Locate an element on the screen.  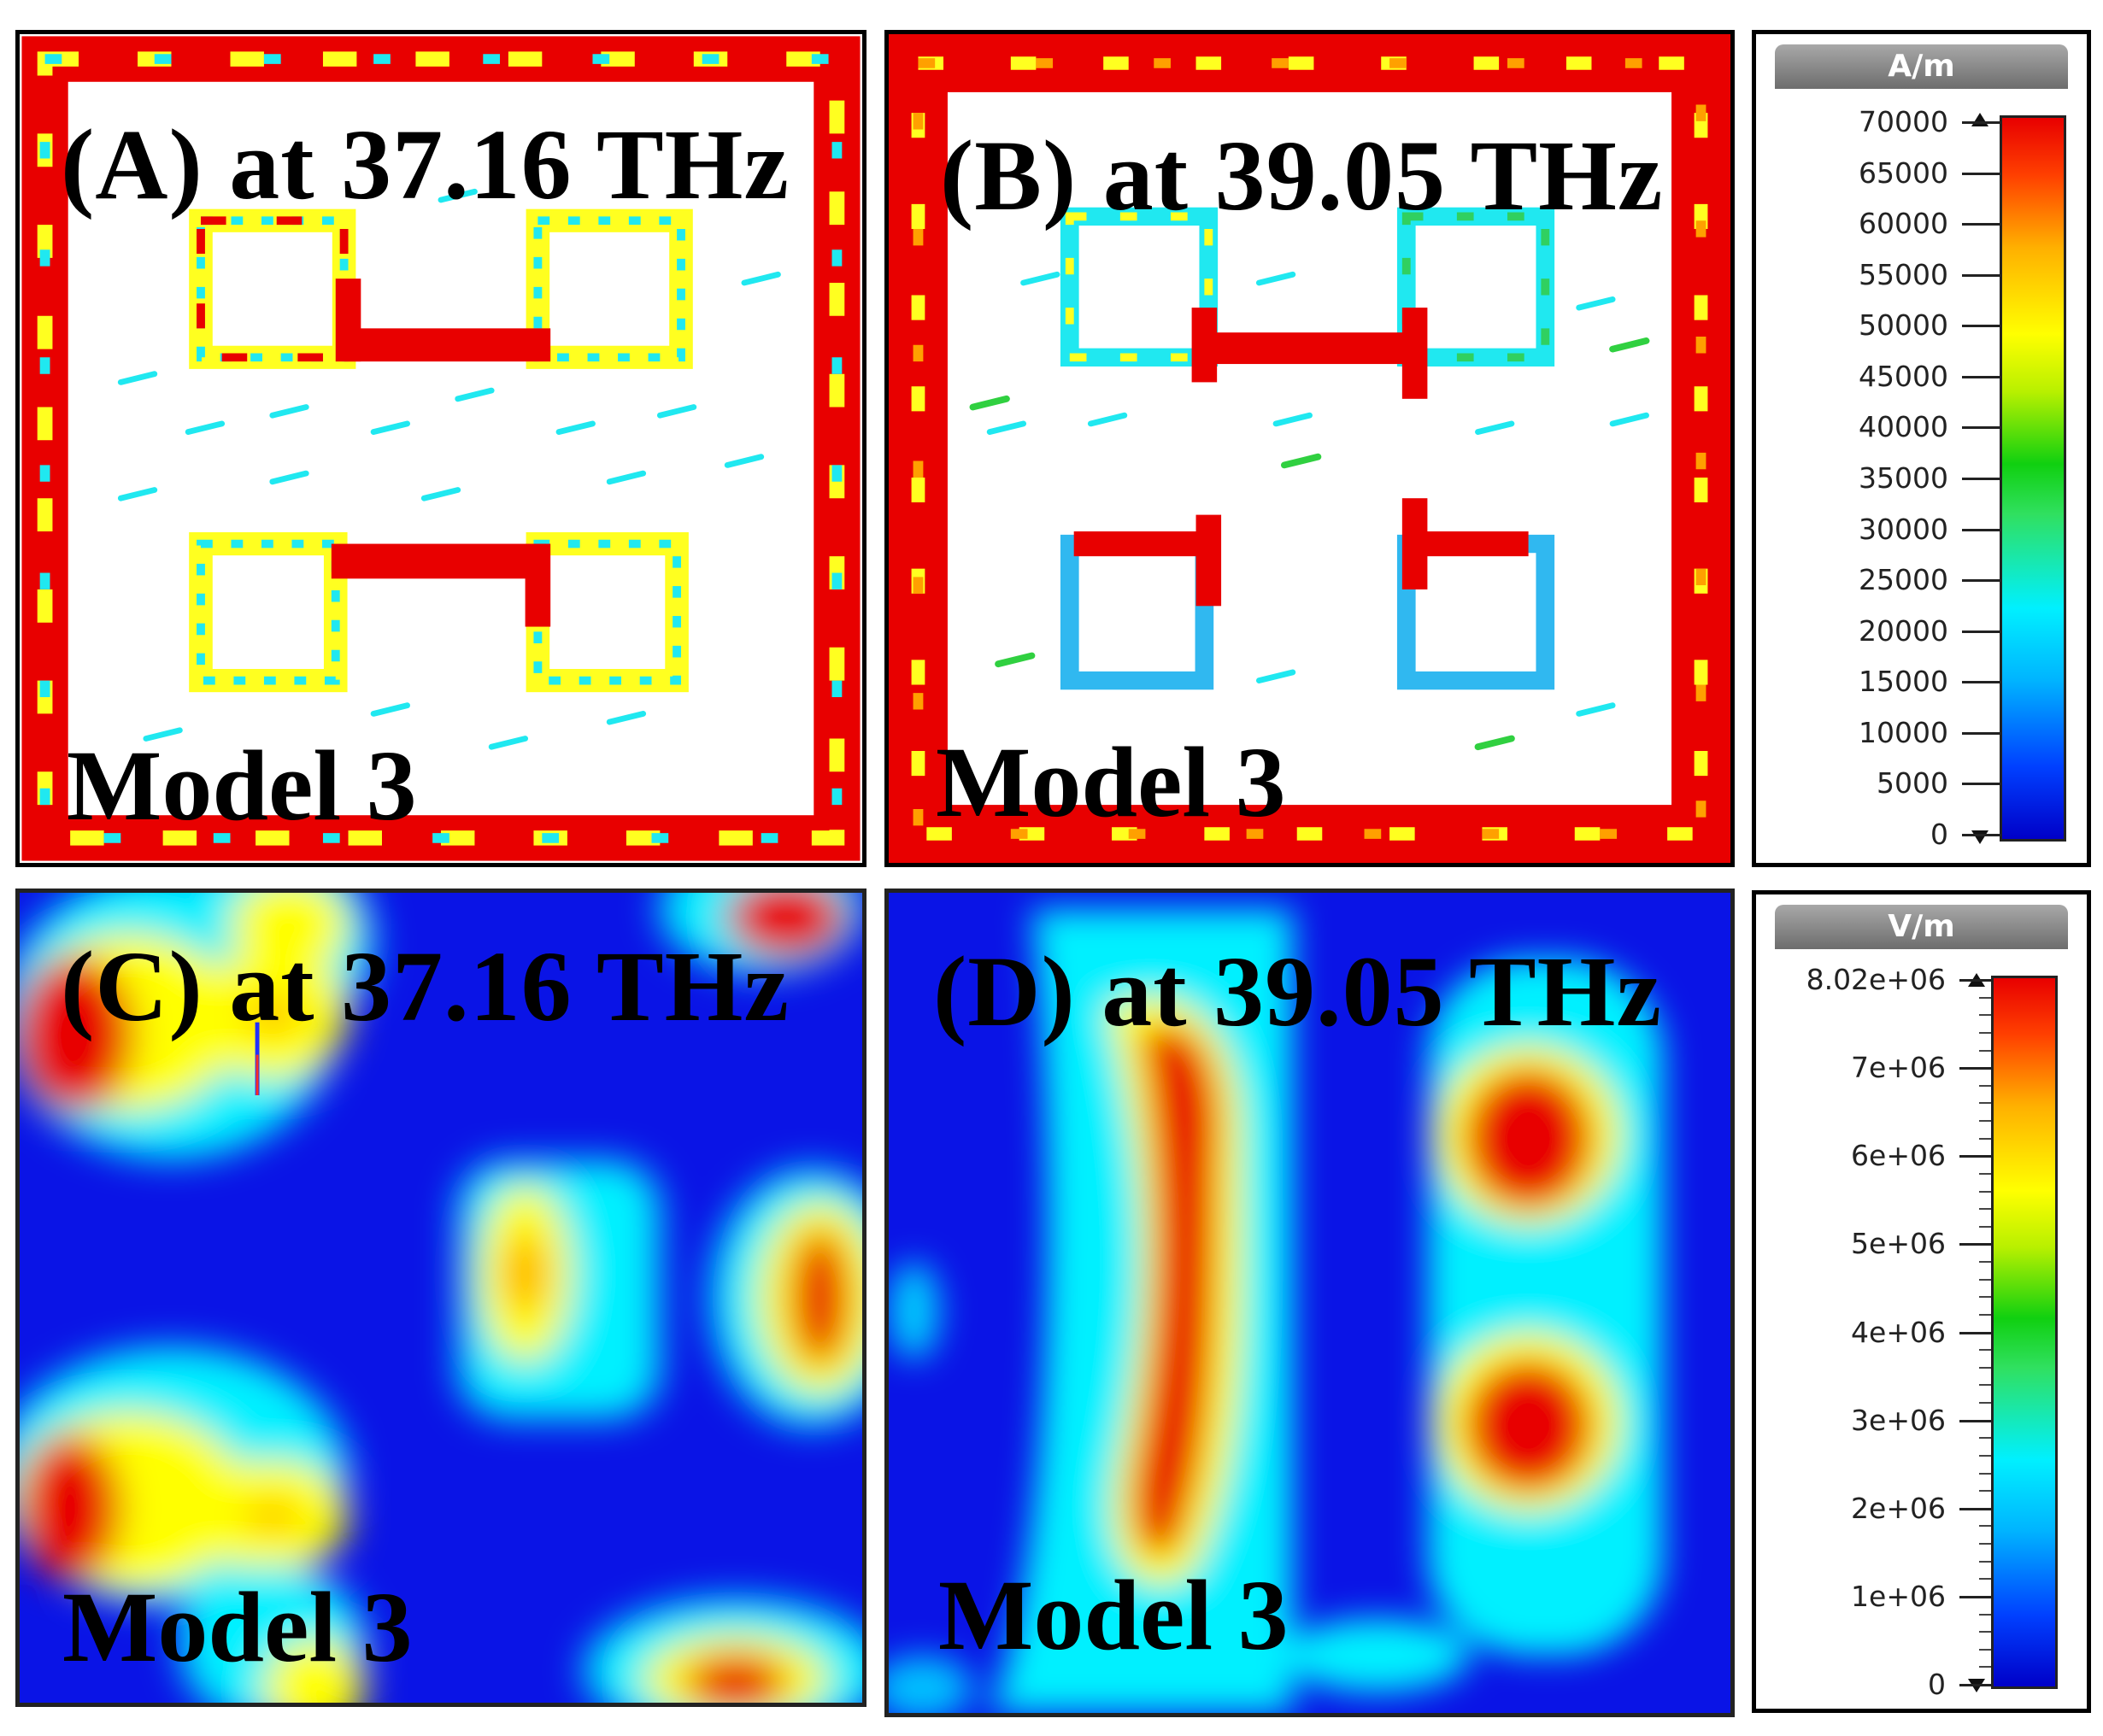
colorbar-tick-label: 60000 is located at coordinates (1904, 224).